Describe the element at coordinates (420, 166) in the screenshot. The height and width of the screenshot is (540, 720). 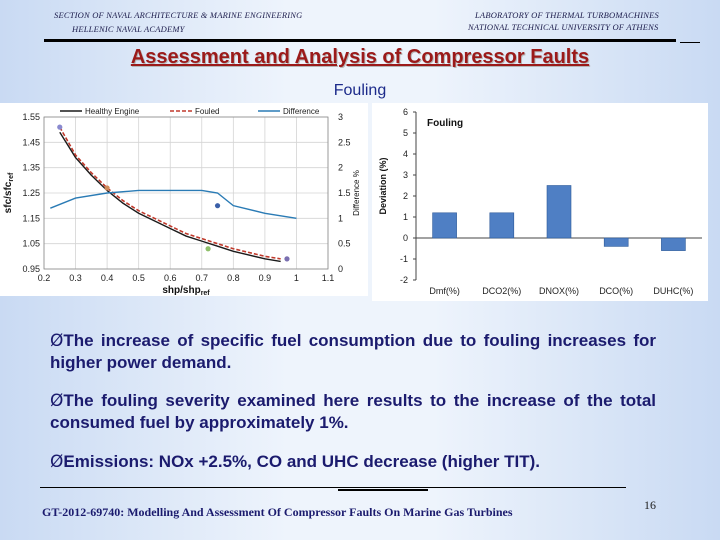
I see `bar-chart-labels: Fouling Deviation (%)` at that location.